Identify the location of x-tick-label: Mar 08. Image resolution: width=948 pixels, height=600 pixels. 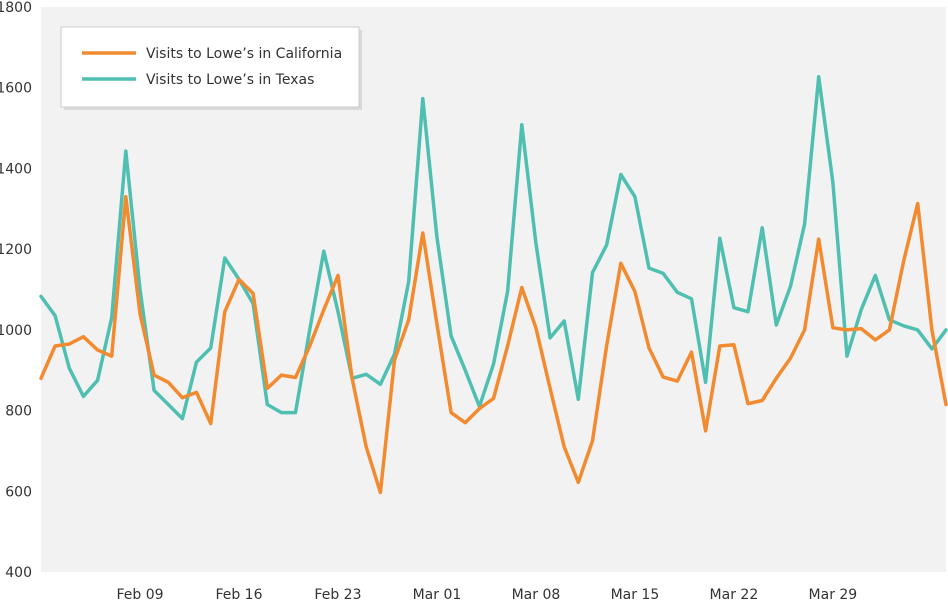
(536, 593).